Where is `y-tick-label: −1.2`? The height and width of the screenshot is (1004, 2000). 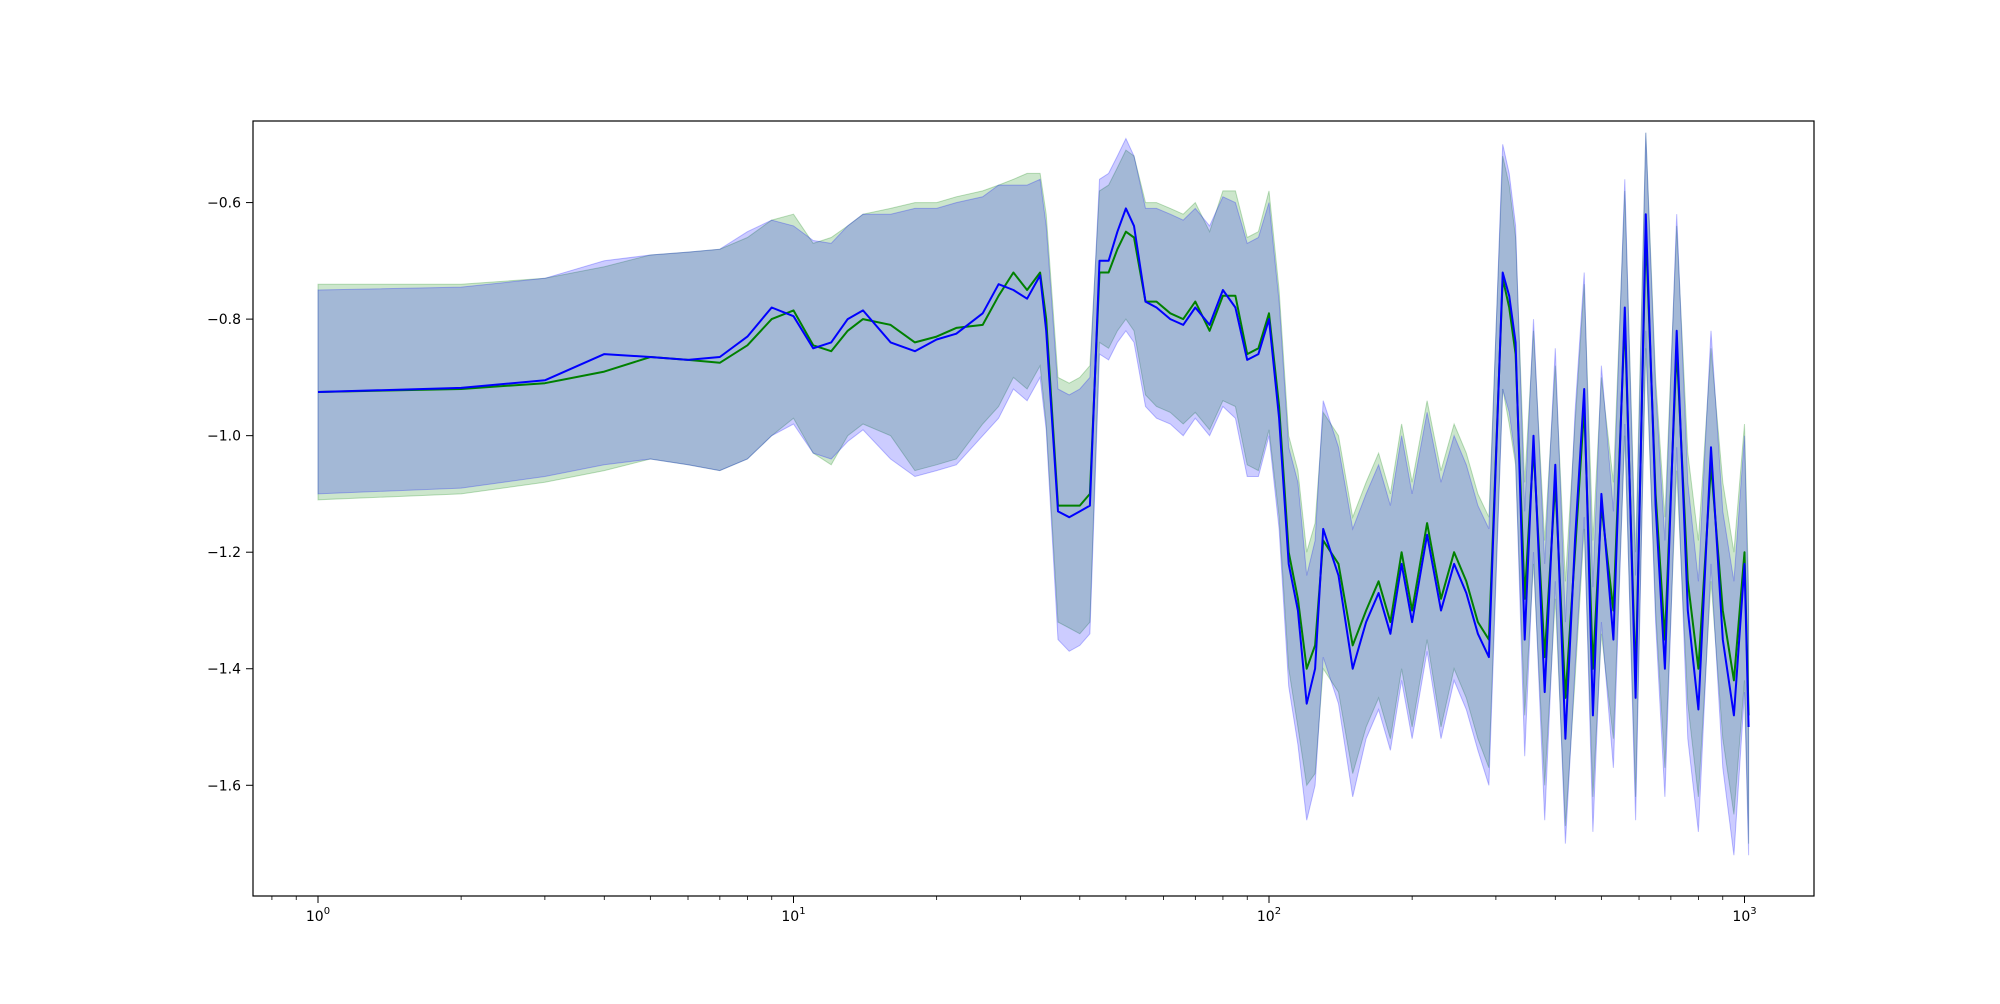 y-tick-label: −1.2 is located at coordinates (224, 553).